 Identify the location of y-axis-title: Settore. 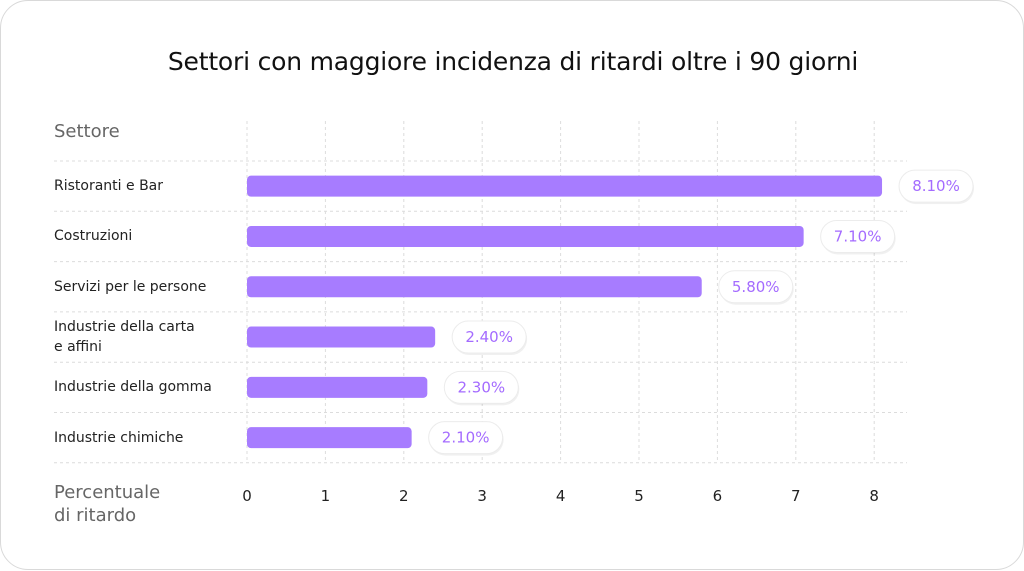
(87, 131).